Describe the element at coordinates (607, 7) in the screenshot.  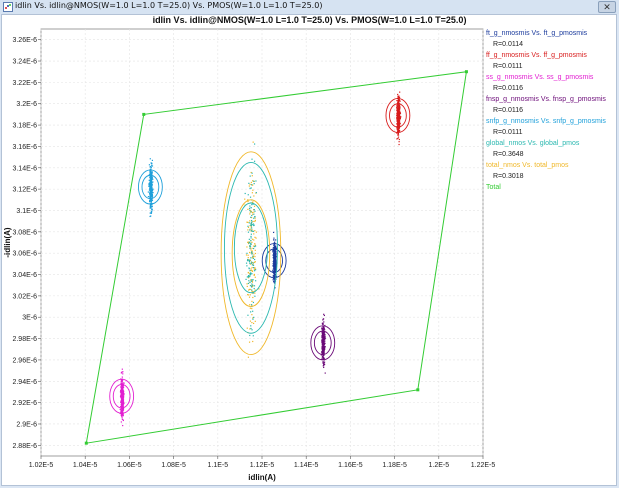
I see `close-button: ✕` at that location.